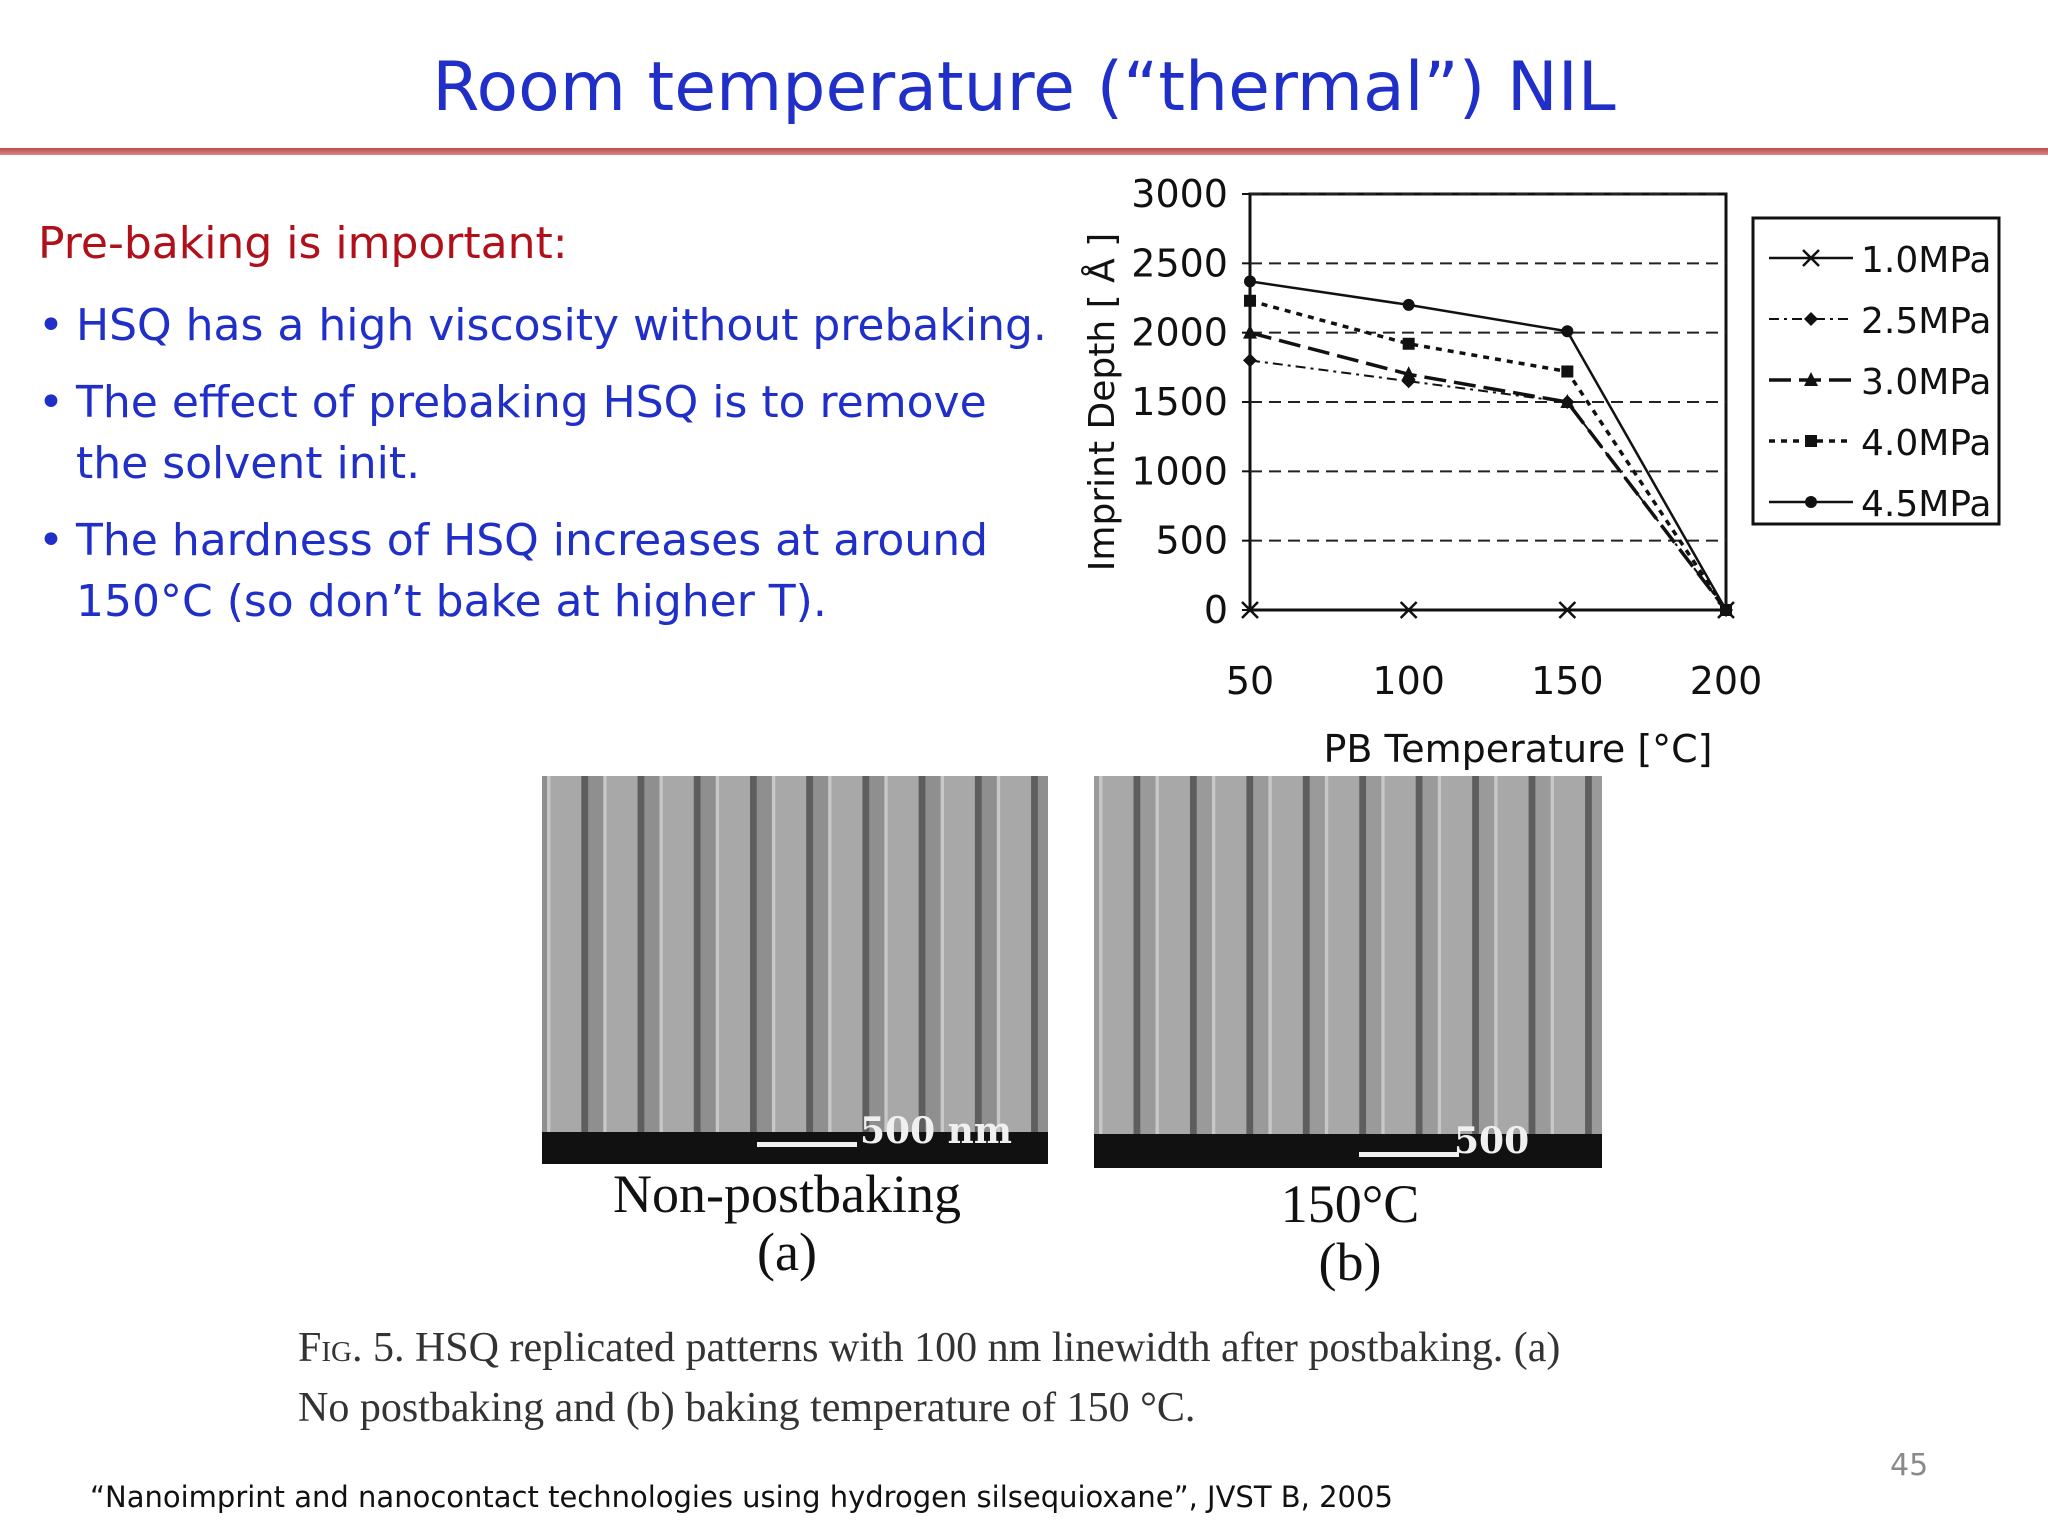 The height and width of the screenshot is (1536, 2048). Describe the element at coordinates (532, 540) in the screenshot. I see `bullet-line: The hardness of HSQ increases at around` at that location.